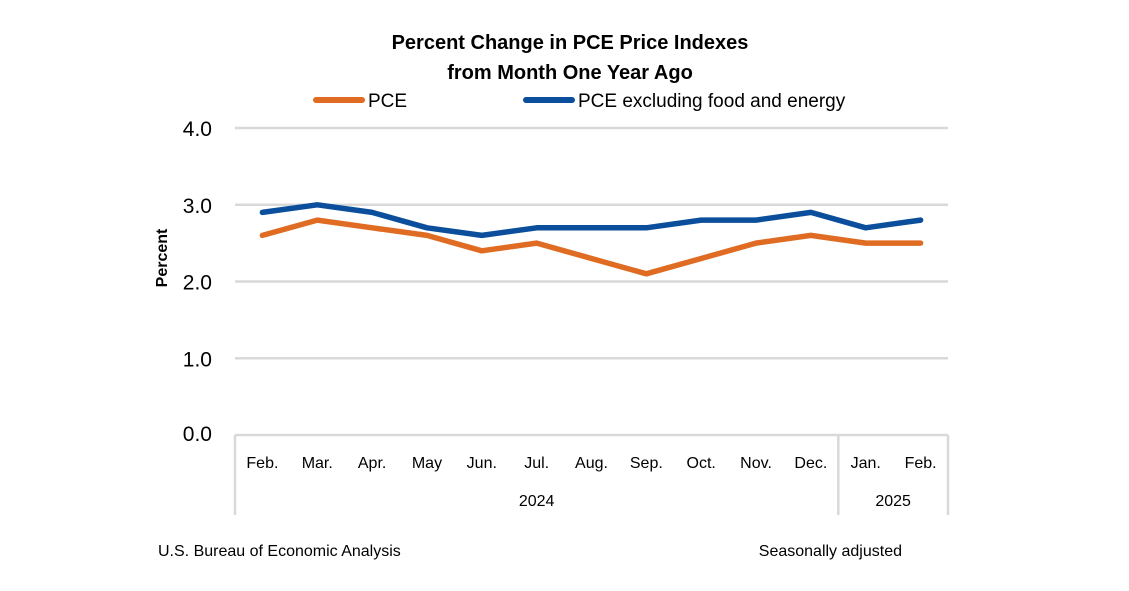 This screenshot has width=1129, height=591. What do you see at coordinates (701, 463) in the screenshot?
I see `x-tick-label: Oct.` at bounding box center [701, 463].